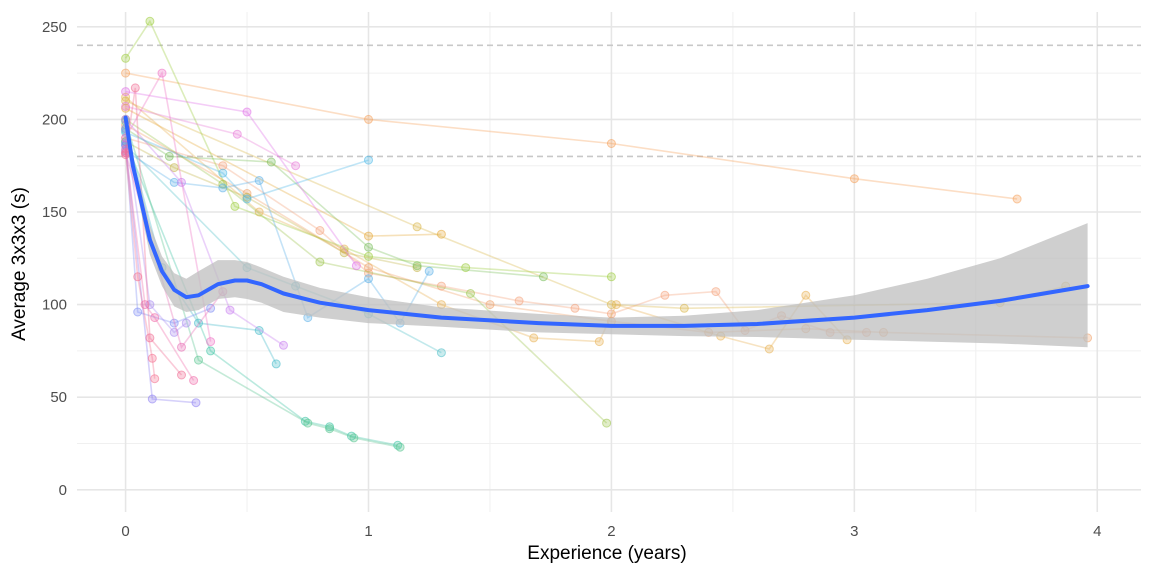 The image size is (1152, 576). I want to click on y-axis-title: Average 3x3x3 (s), so click(19, 264).